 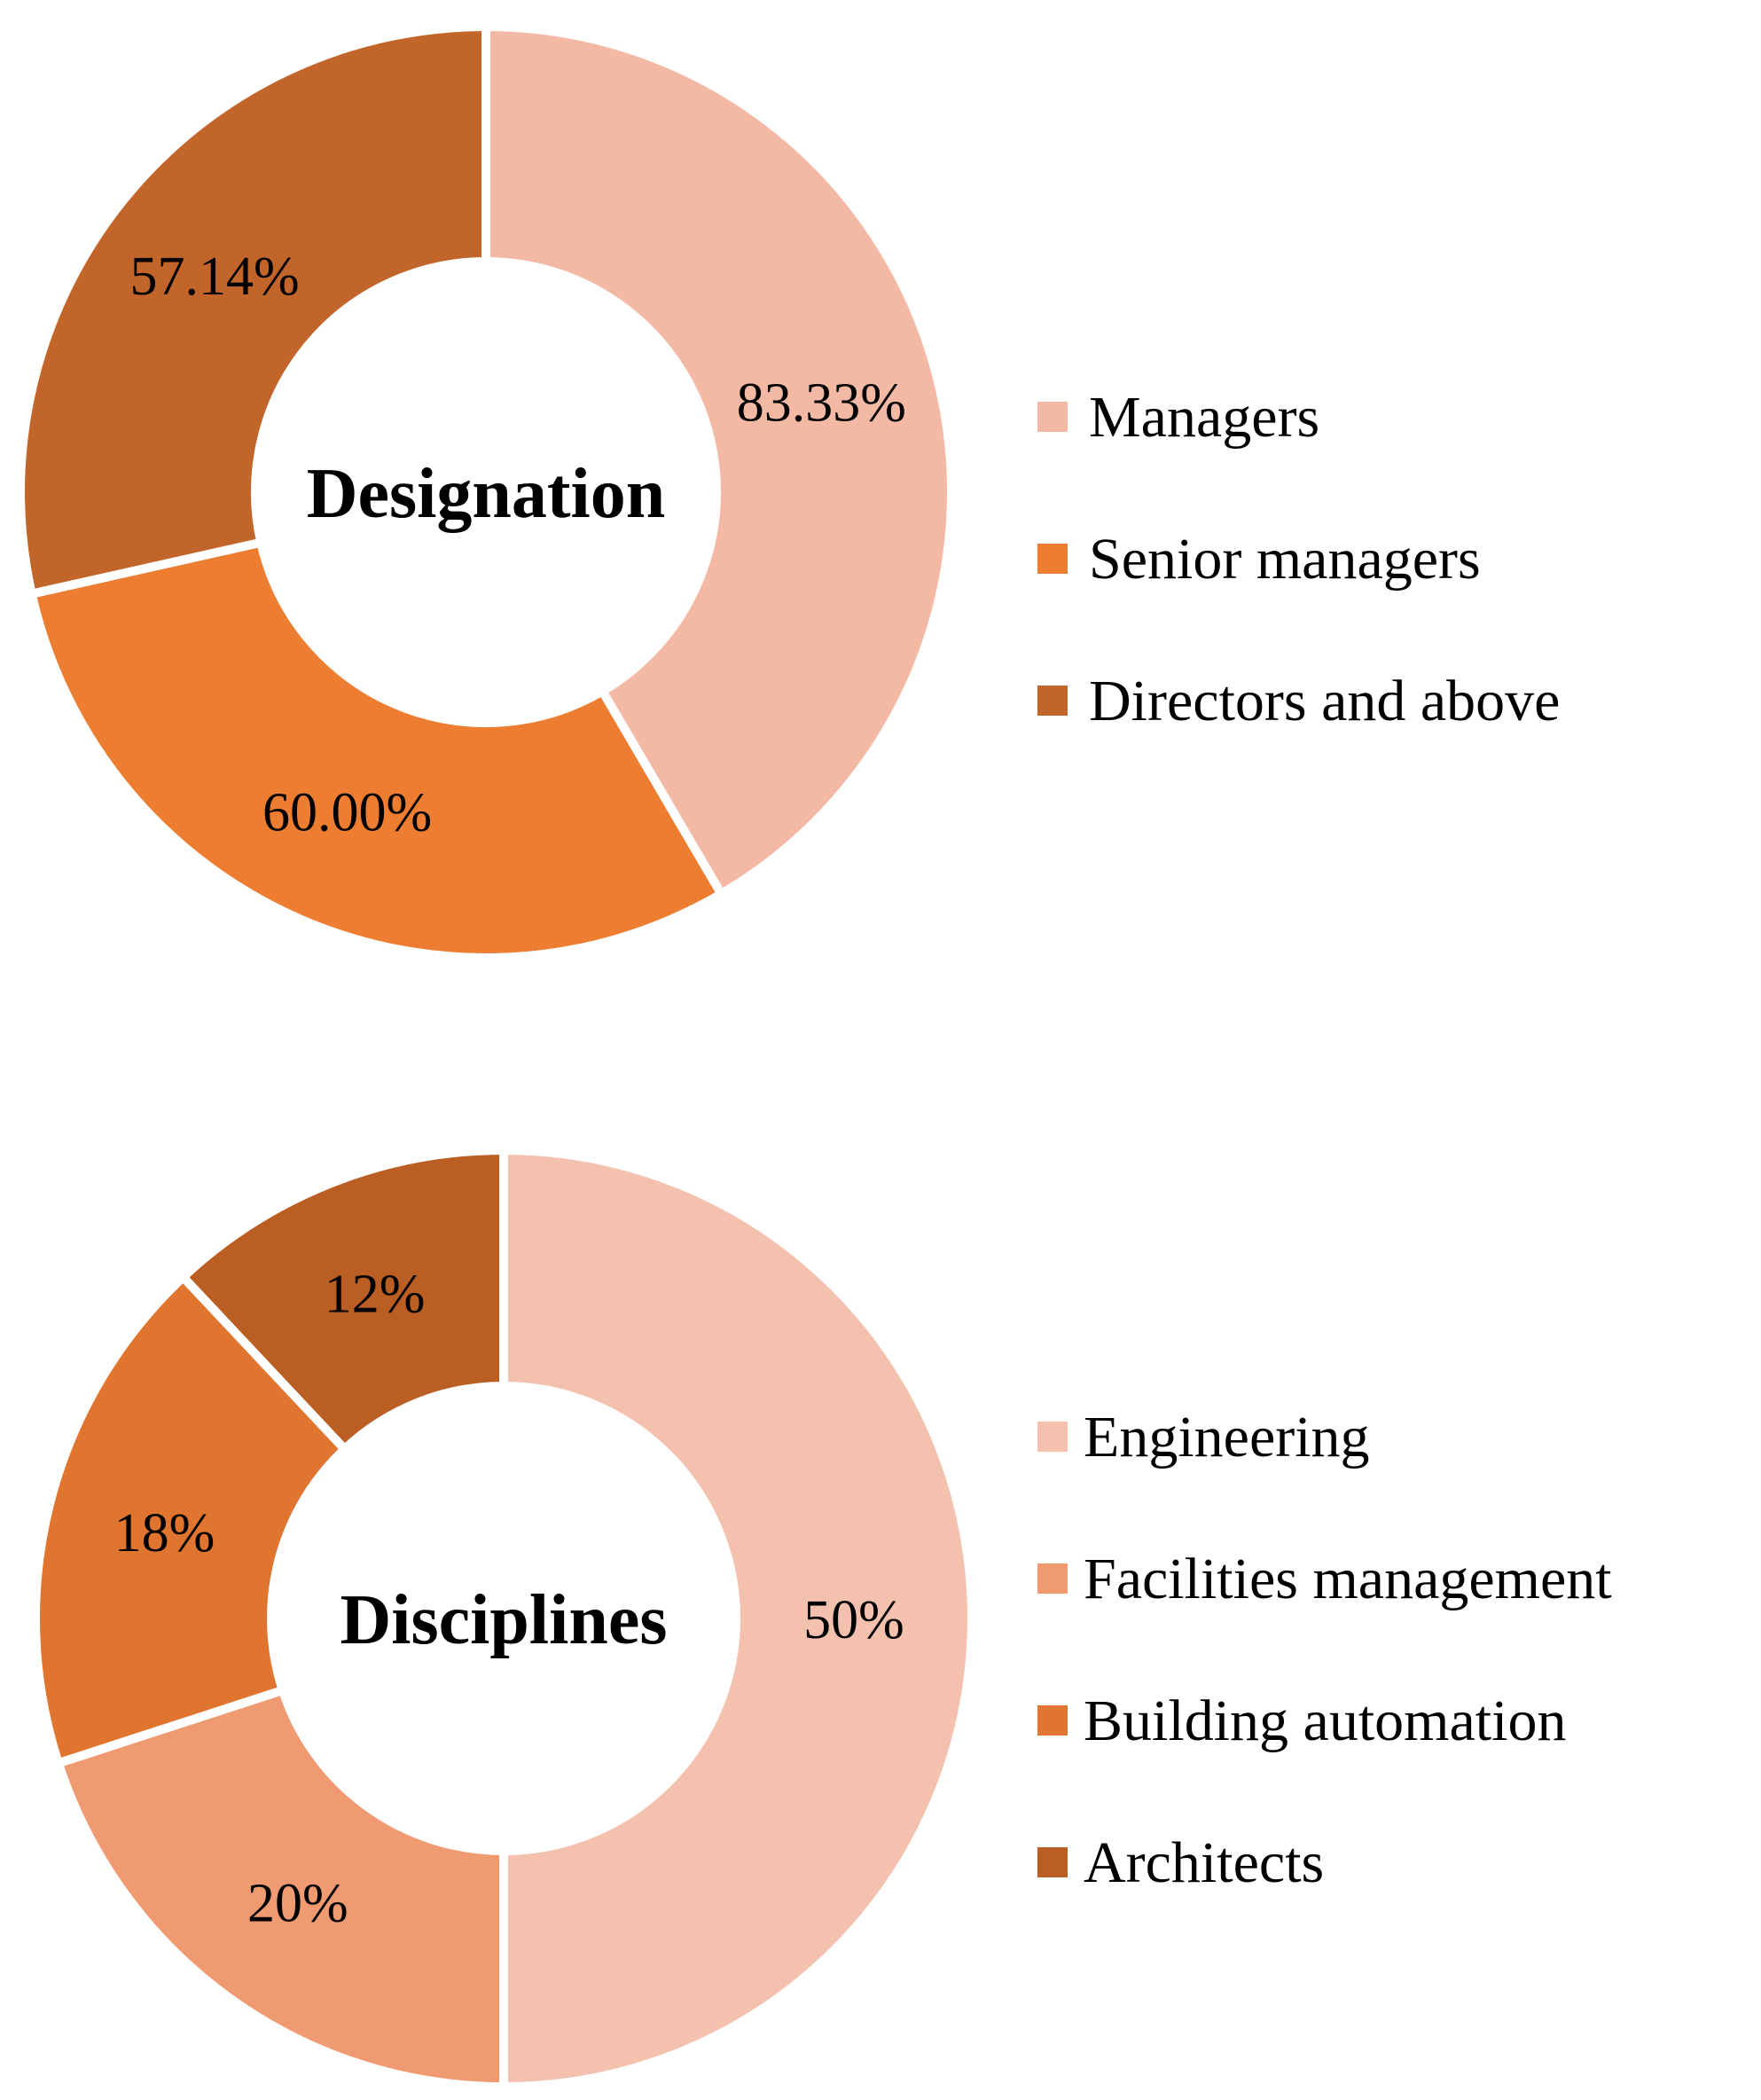 What do you see at coordinates (821, 402) in the screenshot?
I see `designation-data-label-managers: 83.33%` at bounding box center [821, 402].